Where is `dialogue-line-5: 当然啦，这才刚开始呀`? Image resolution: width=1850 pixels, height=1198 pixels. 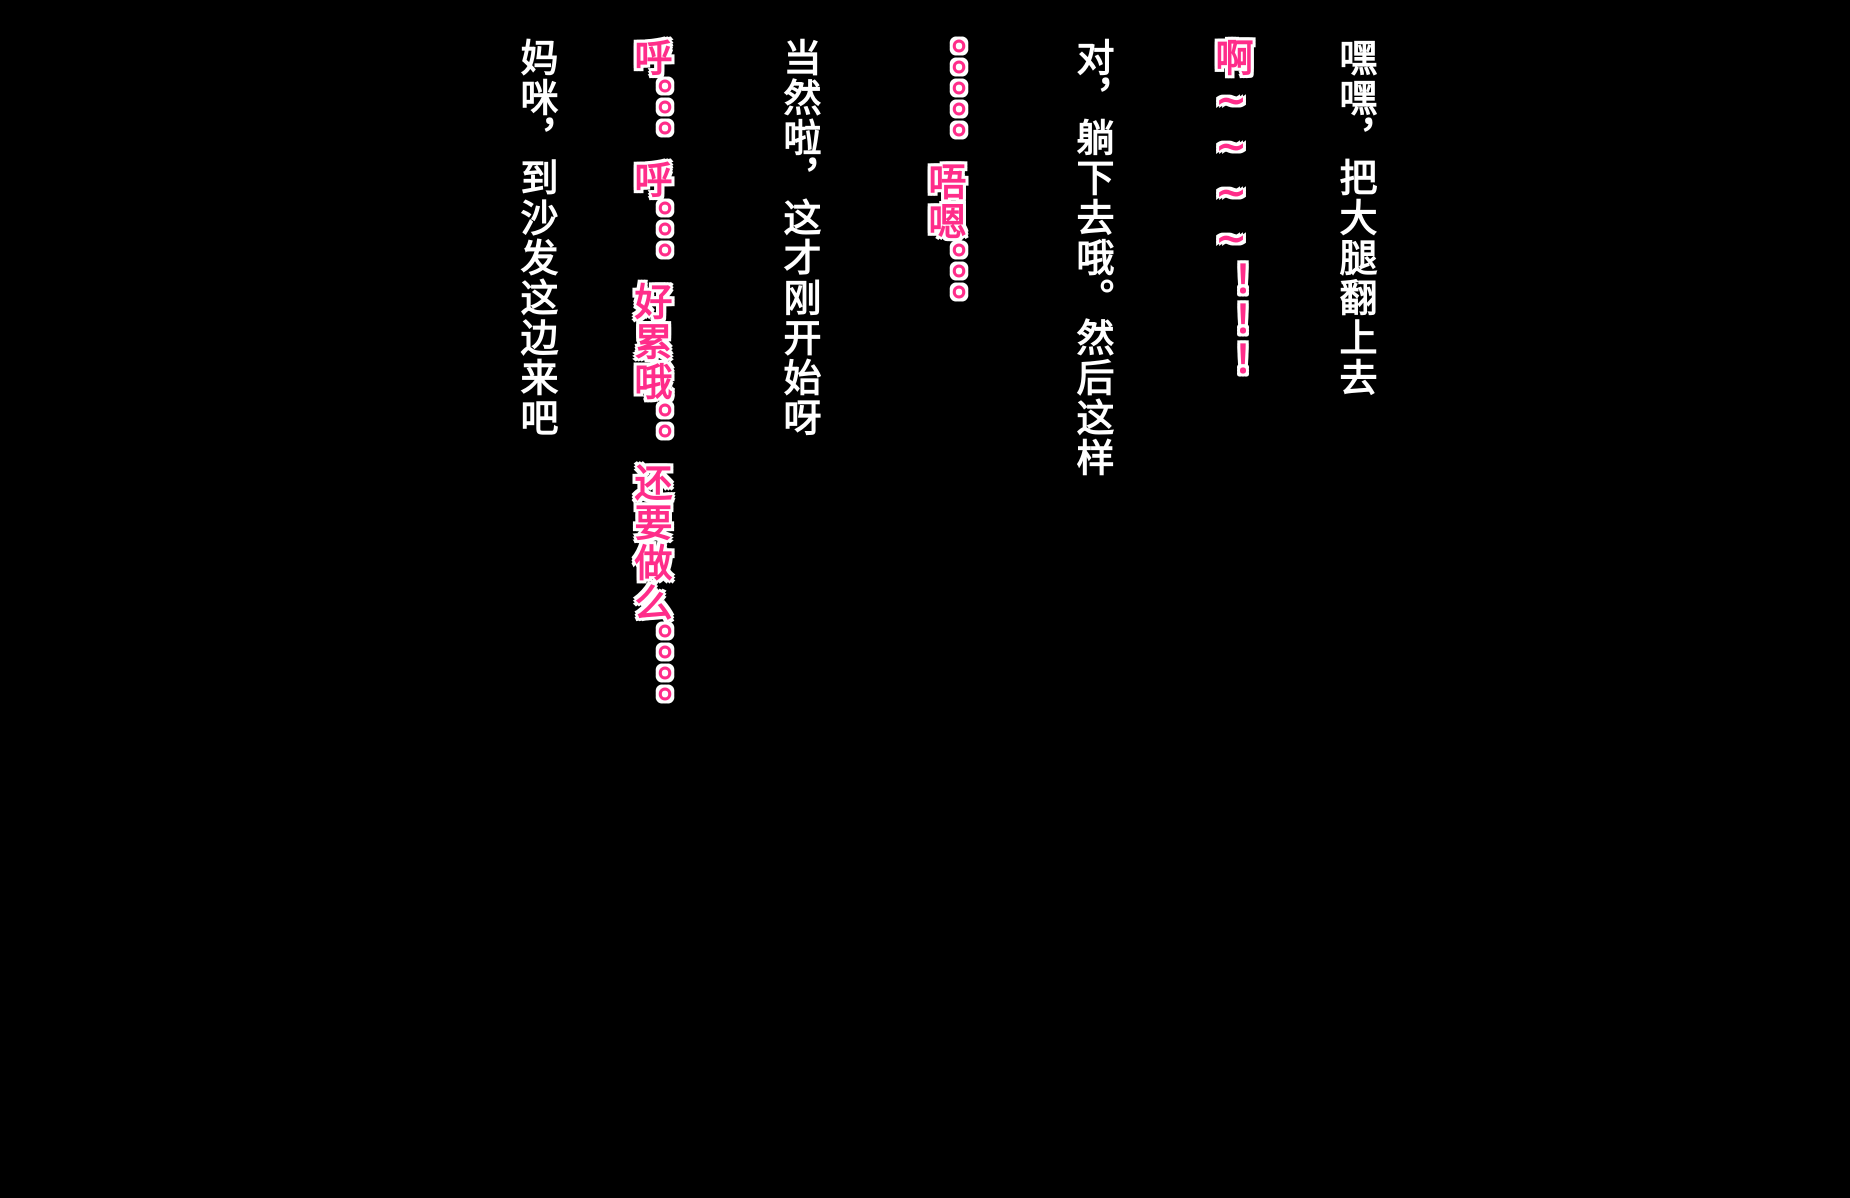 dialogue-line-5: 当然啦，这才刚开始呀 is located at coordinates (799, 238).